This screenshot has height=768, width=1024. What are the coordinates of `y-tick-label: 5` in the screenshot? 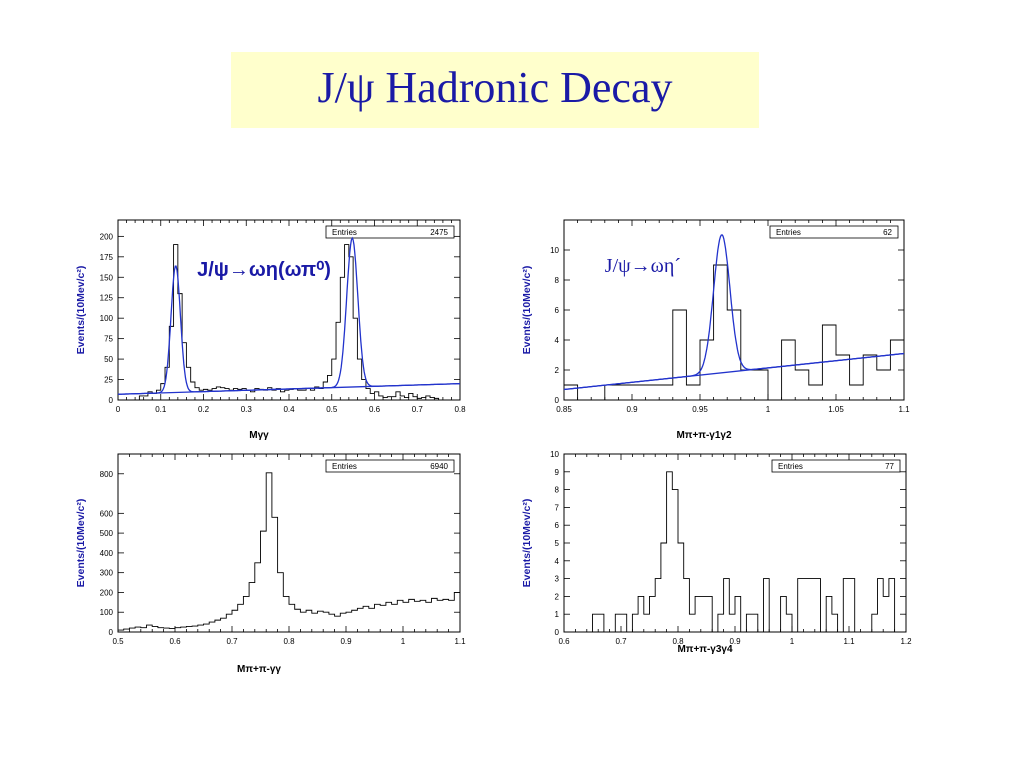 It's located at (557, 543).